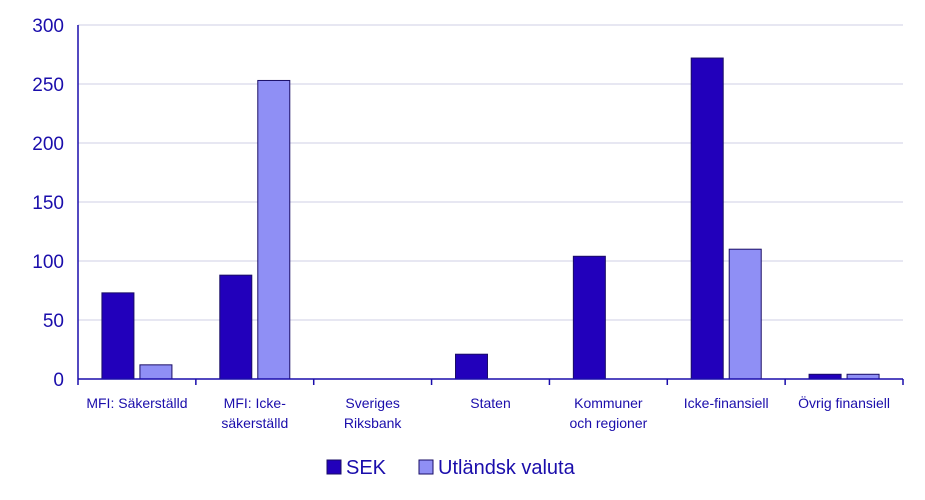 This screenshot has width=925, height=500. I want to click on x-tick-label-line: Övrig finansiell, so click(844, 402).